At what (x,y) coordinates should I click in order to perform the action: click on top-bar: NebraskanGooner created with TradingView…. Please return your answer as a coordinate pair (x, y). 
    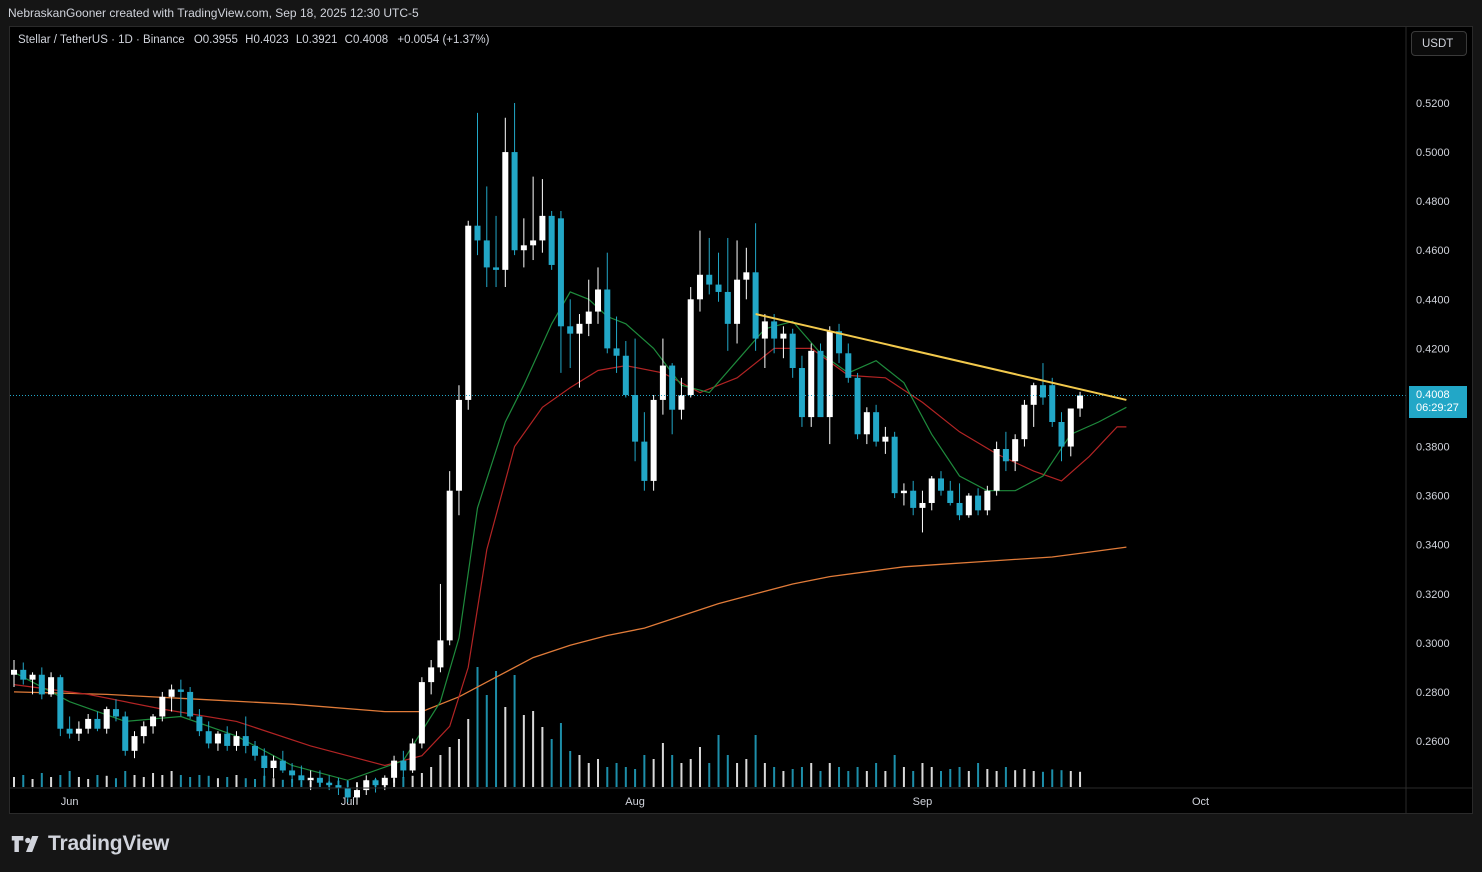
    Looking at the image, I should click on (741, 13).